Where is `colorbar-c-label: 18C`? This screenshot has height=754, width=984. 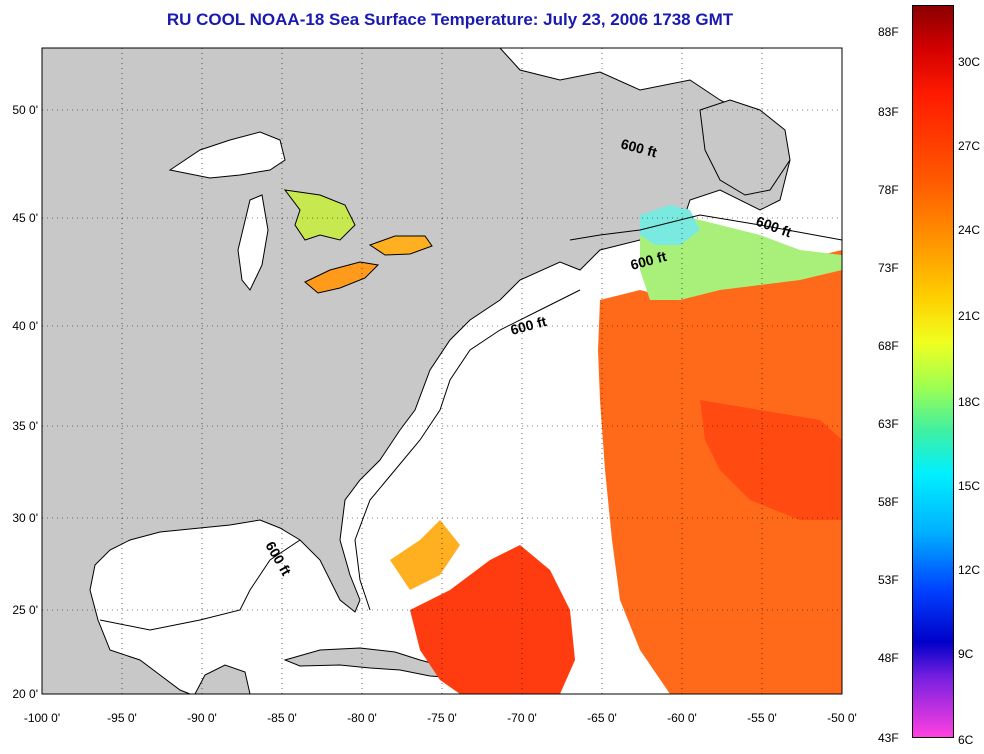
colorbar-c-label: 18C is located at coordinates (969, 402).